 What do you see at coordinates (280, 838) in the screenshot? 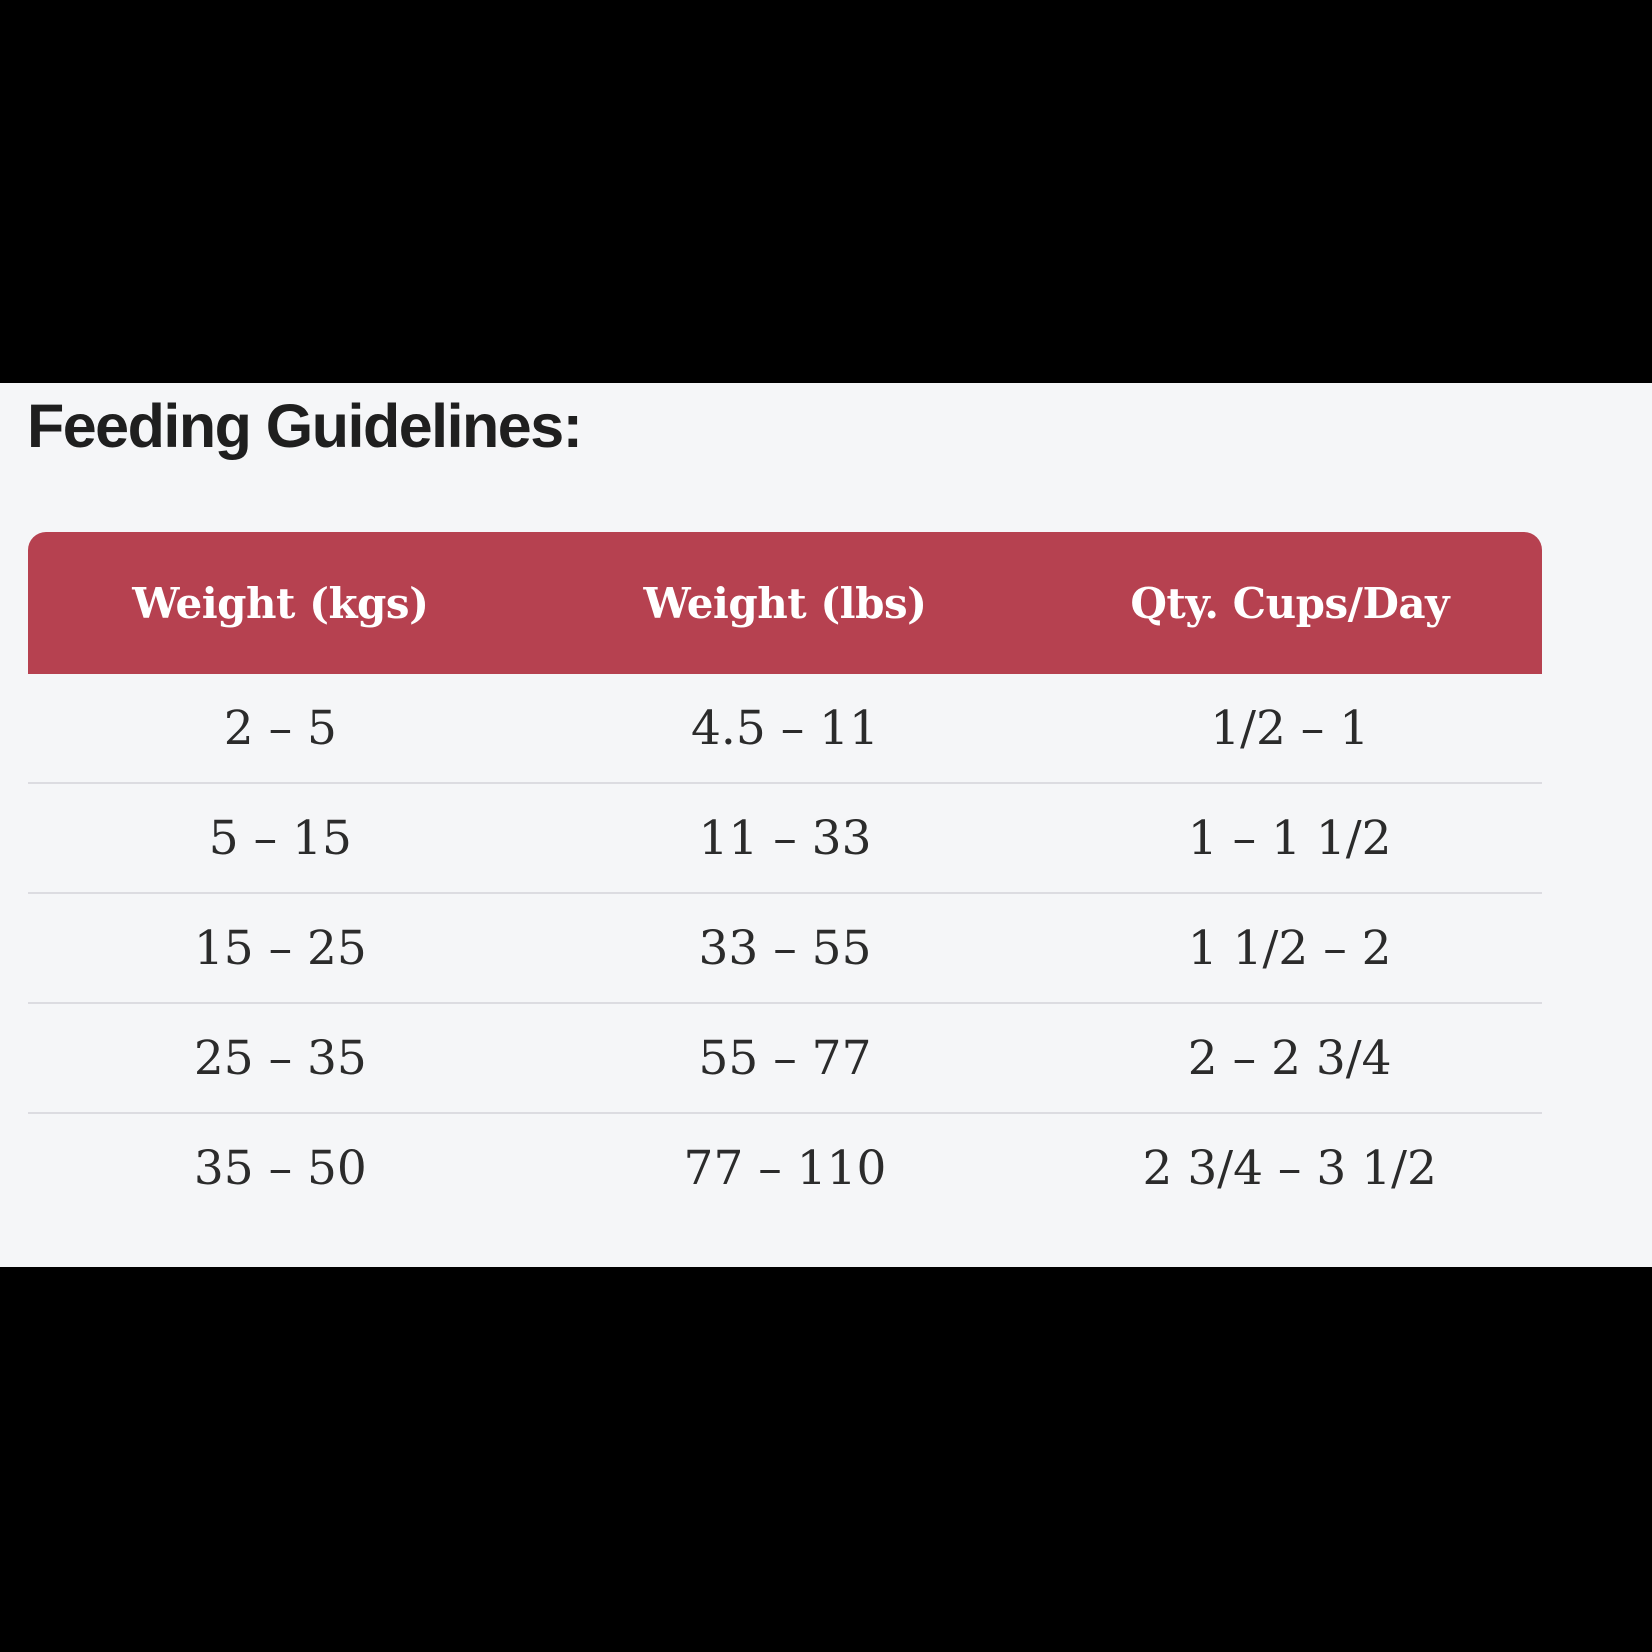
I see `table-cell-weight-kgs: 5 – 15` at bounding box center [280, 838].